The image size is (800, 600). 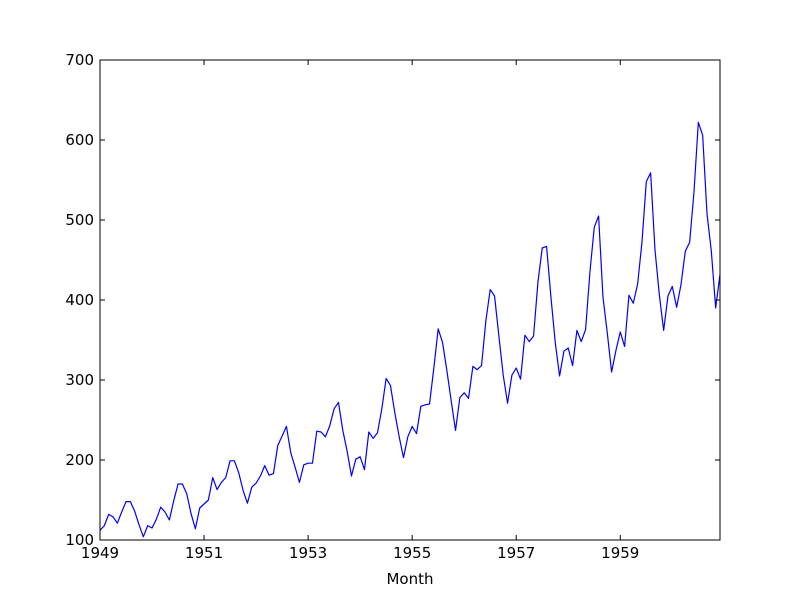 I want to click on y-tick-label: 700, so click(x=79, y=60).